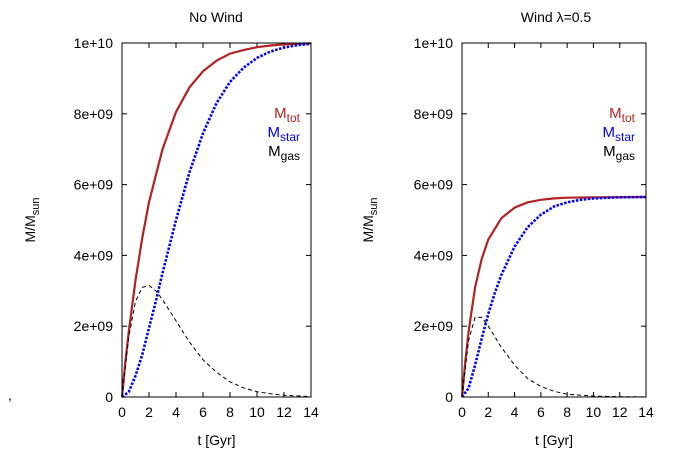  I want to click on chart-title: Wind λ=0.5, so click(556, 17).